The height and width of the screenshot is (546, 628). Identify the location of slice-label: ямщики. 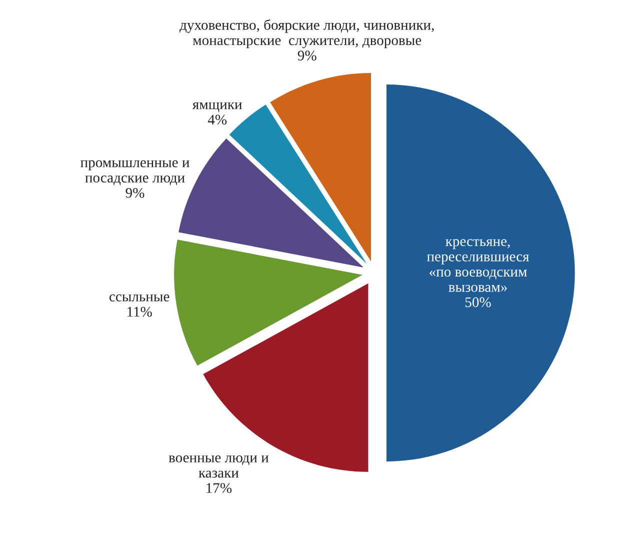
(217, 107).